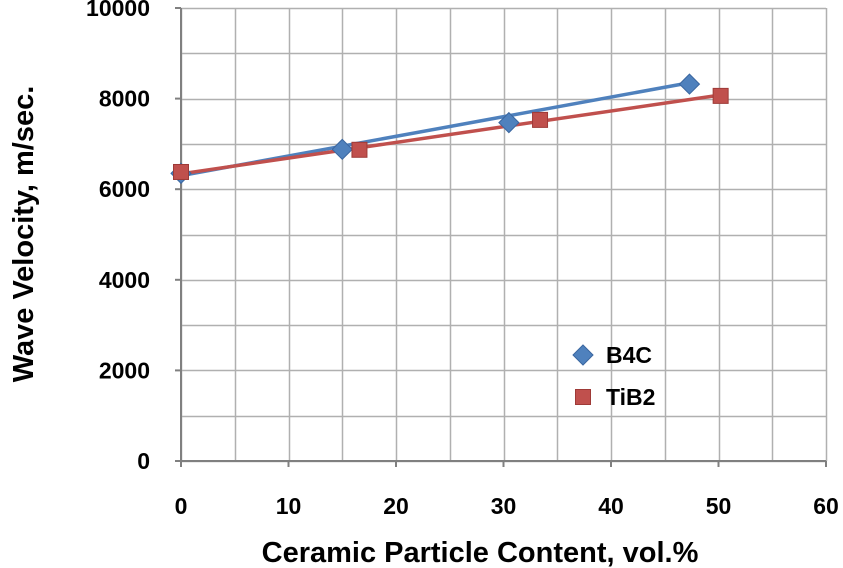  Describe the element at coordinates (583, 355) in the screenshot. I see `legend-marker-b4c` at that location.